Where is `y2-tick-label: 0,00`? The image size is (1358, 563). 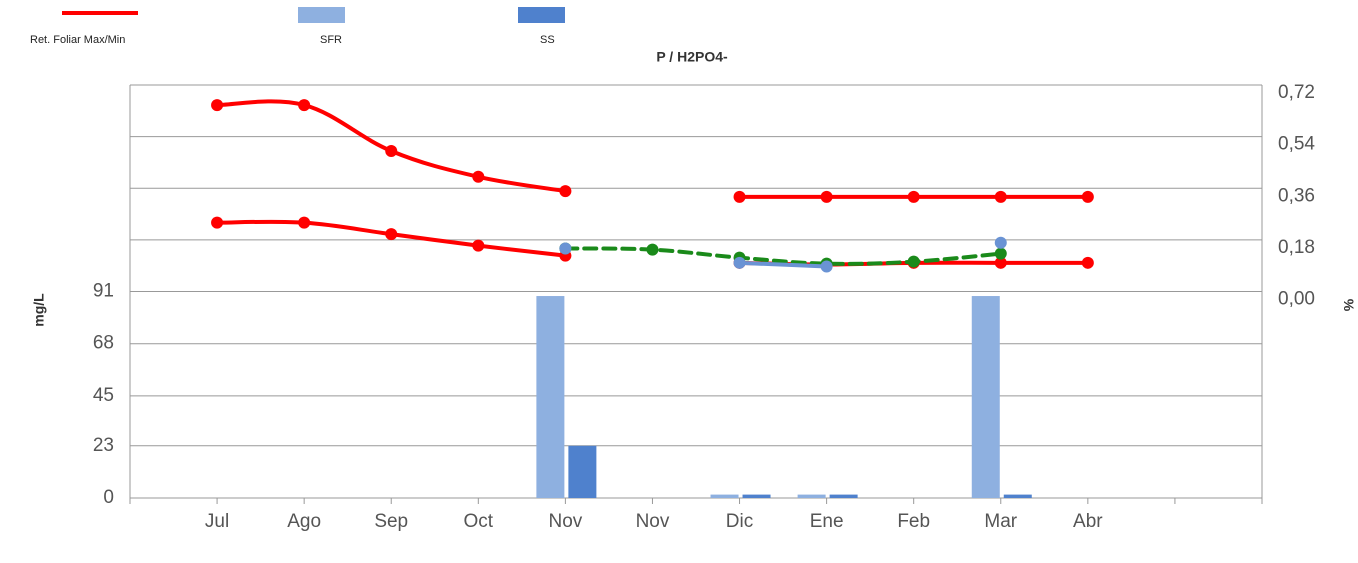 y2-tick-label: 0,00 is located at coordinates (1296, 299).